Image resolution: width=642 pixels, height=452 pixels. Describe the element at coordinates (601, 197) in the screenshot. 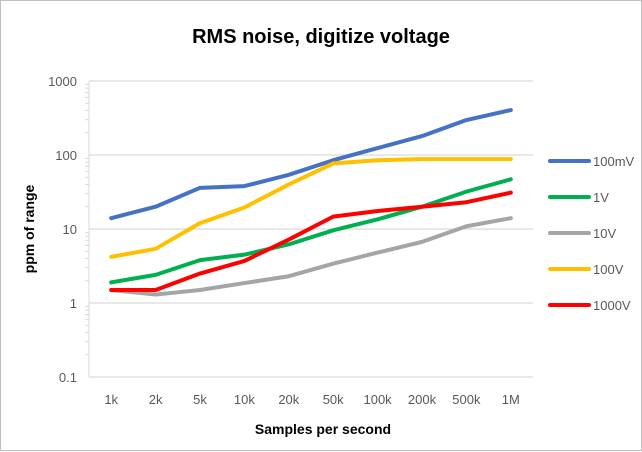

I see `legend-label: 1V` at that location.